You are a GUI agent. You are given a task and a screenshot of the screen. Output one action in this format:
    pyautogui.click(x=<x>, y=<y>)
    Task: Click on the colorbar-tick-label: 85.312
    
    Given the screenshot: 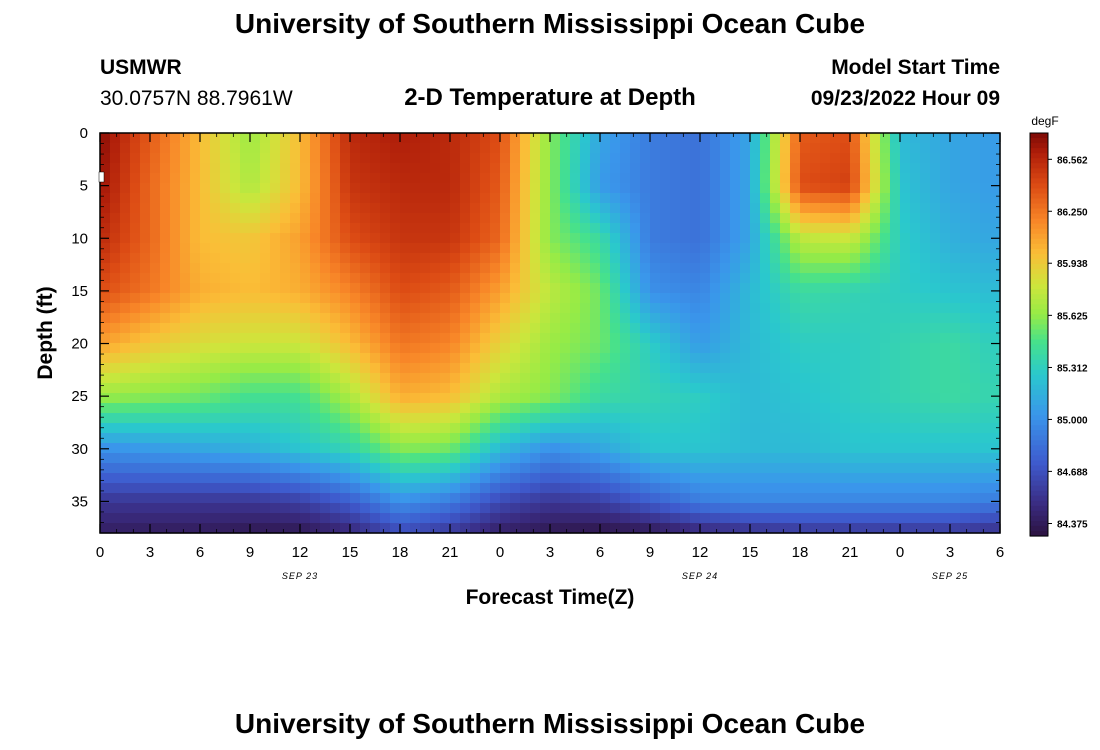 What is the action you would take?
    pyautogui.click(x=1072, y=368)
    